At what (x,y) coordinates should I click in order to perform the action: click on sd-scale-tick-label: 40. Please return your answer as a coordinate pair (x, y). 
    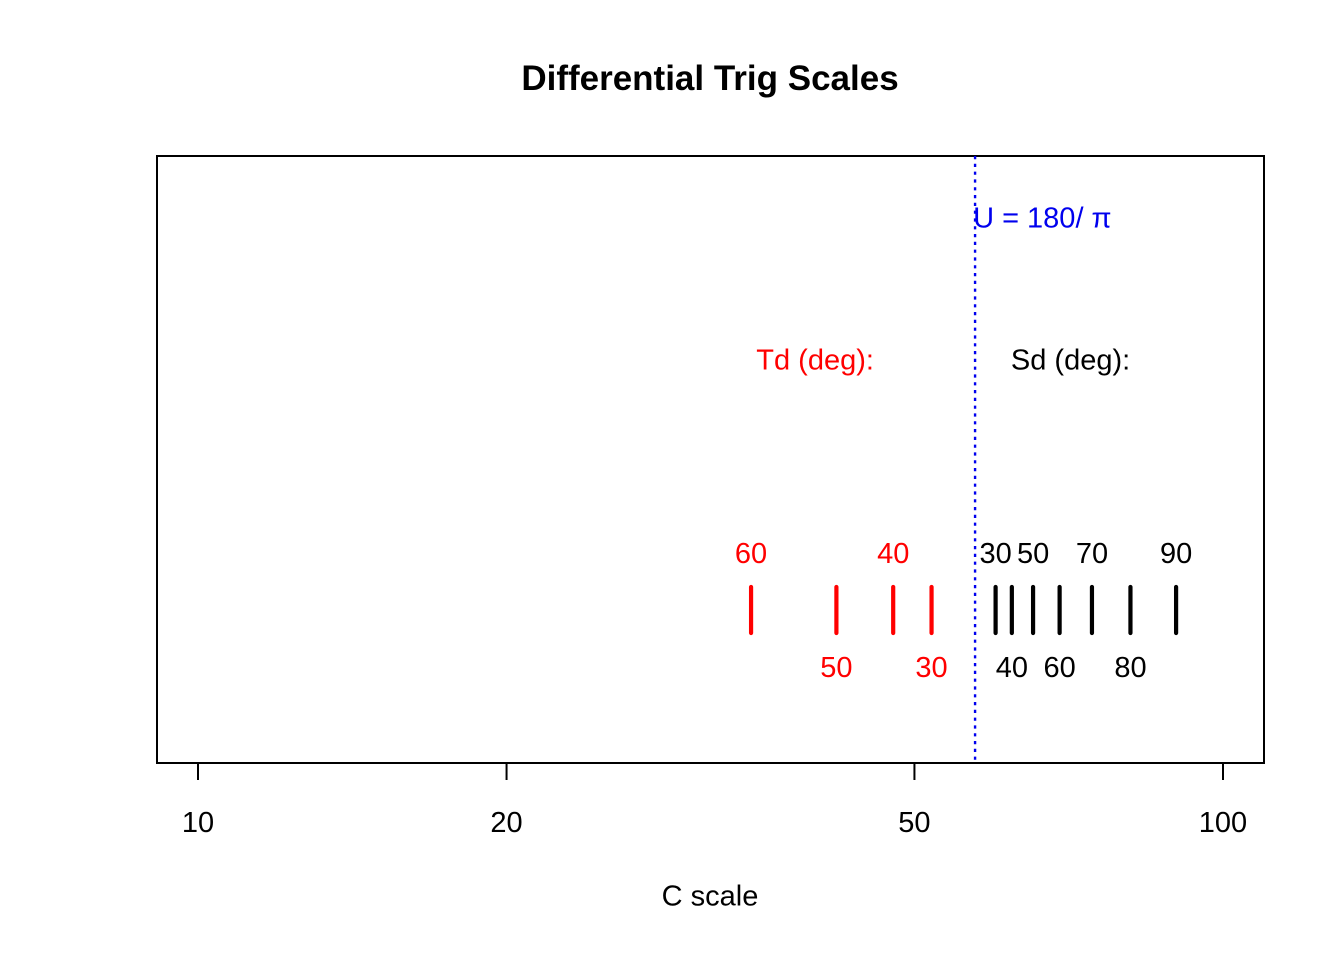
    Looking at the image, I should click on (1012, 668).